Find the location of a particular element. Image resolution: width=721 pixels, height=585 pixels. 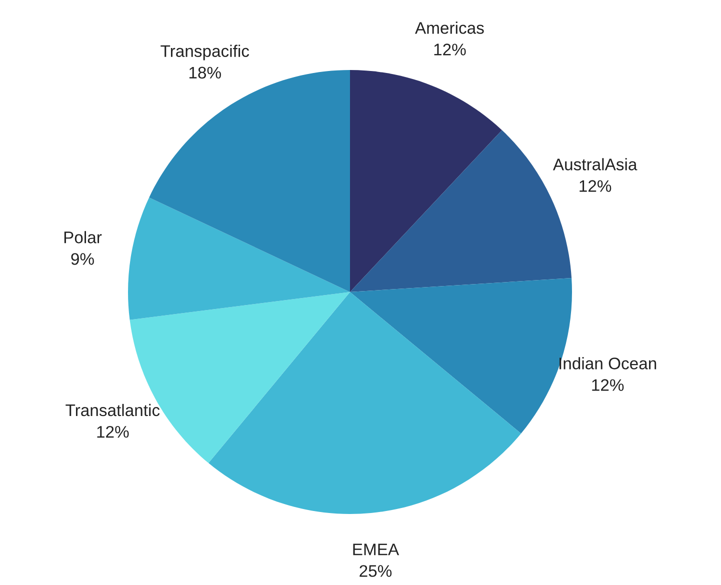

slice-label: EMEA is located at coordinates (376, 550).